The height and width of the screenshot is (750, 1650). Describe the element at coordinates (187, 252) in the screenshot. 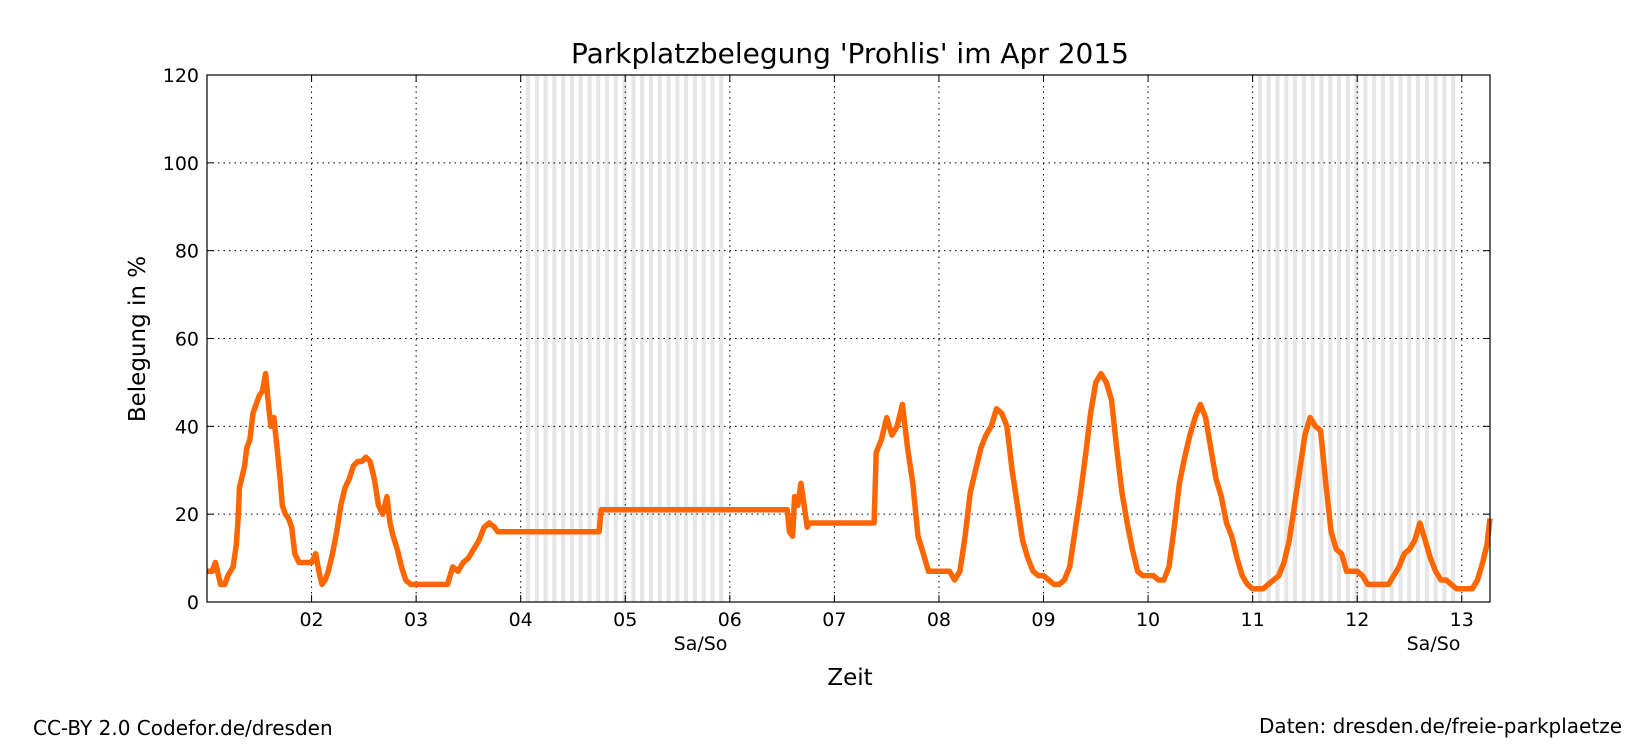

I see `y-tick-label: 80` at that location.